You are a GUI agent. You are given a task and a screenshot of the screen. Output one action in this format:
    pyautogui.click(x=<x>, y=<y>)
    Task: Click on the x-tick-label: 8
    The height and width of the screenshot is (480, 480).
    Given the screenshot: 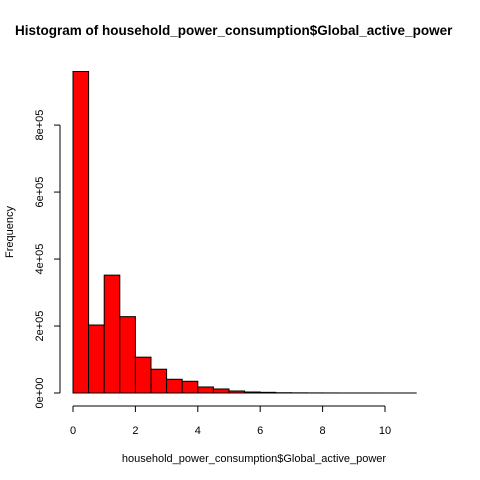 What is the action you would take?
    pyautogui.click(x=323, y=431)
    